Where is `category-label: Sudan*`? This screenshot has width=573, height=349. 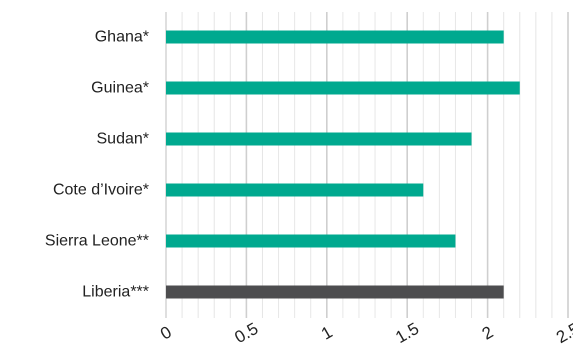 category-label: Sudan* is located at coordinates (123, 139).